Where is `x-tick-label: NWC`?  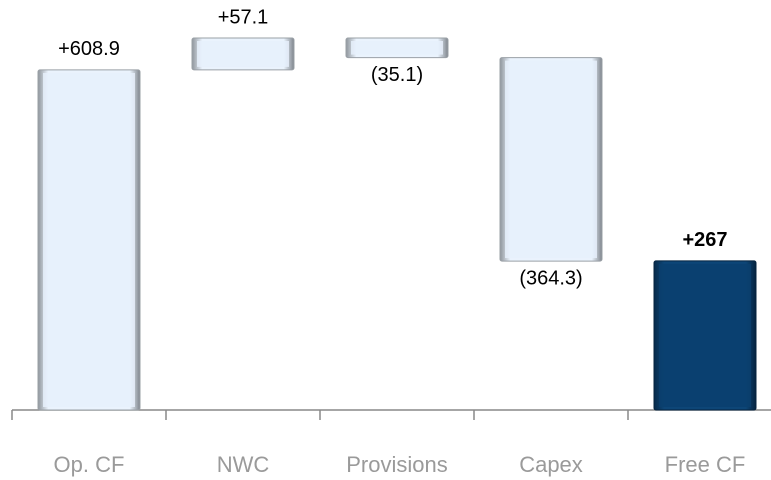 x-tick-label: NWC is located at coordinates (243, 464).